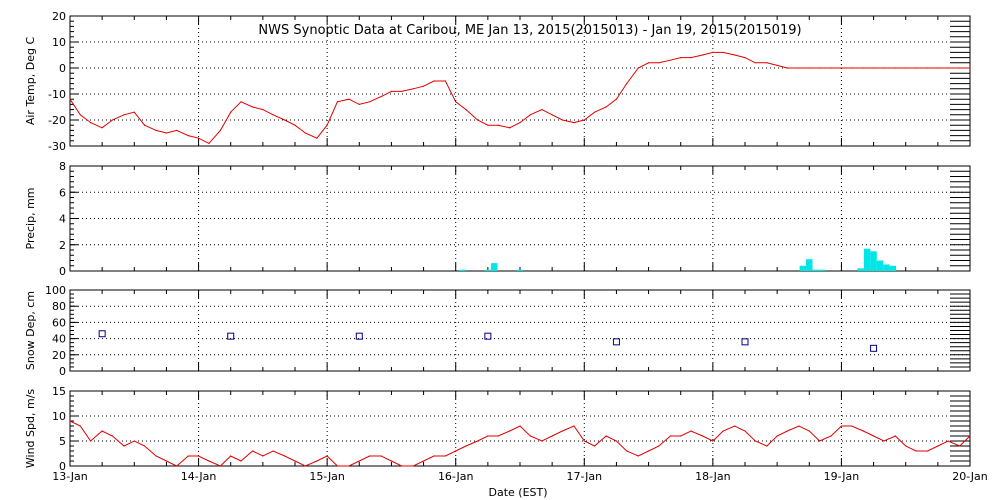 The width and height of the screenshot is (1000, 500). What do you see at coordinates (327, 476) in the screenshot?
I see `x-tick-label: 15-Jan` at bounding box center [327, 476].